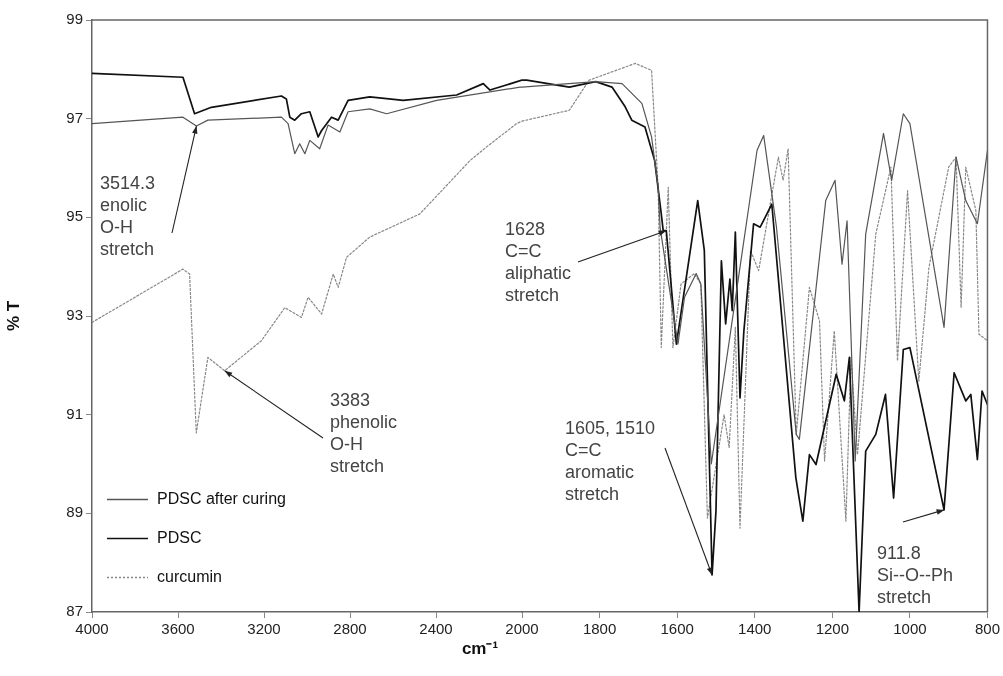  What do you see at coordinates (436, 629) in the screenshot?
I see `x-tick-label: 2400` at bounding box center [436, 629].